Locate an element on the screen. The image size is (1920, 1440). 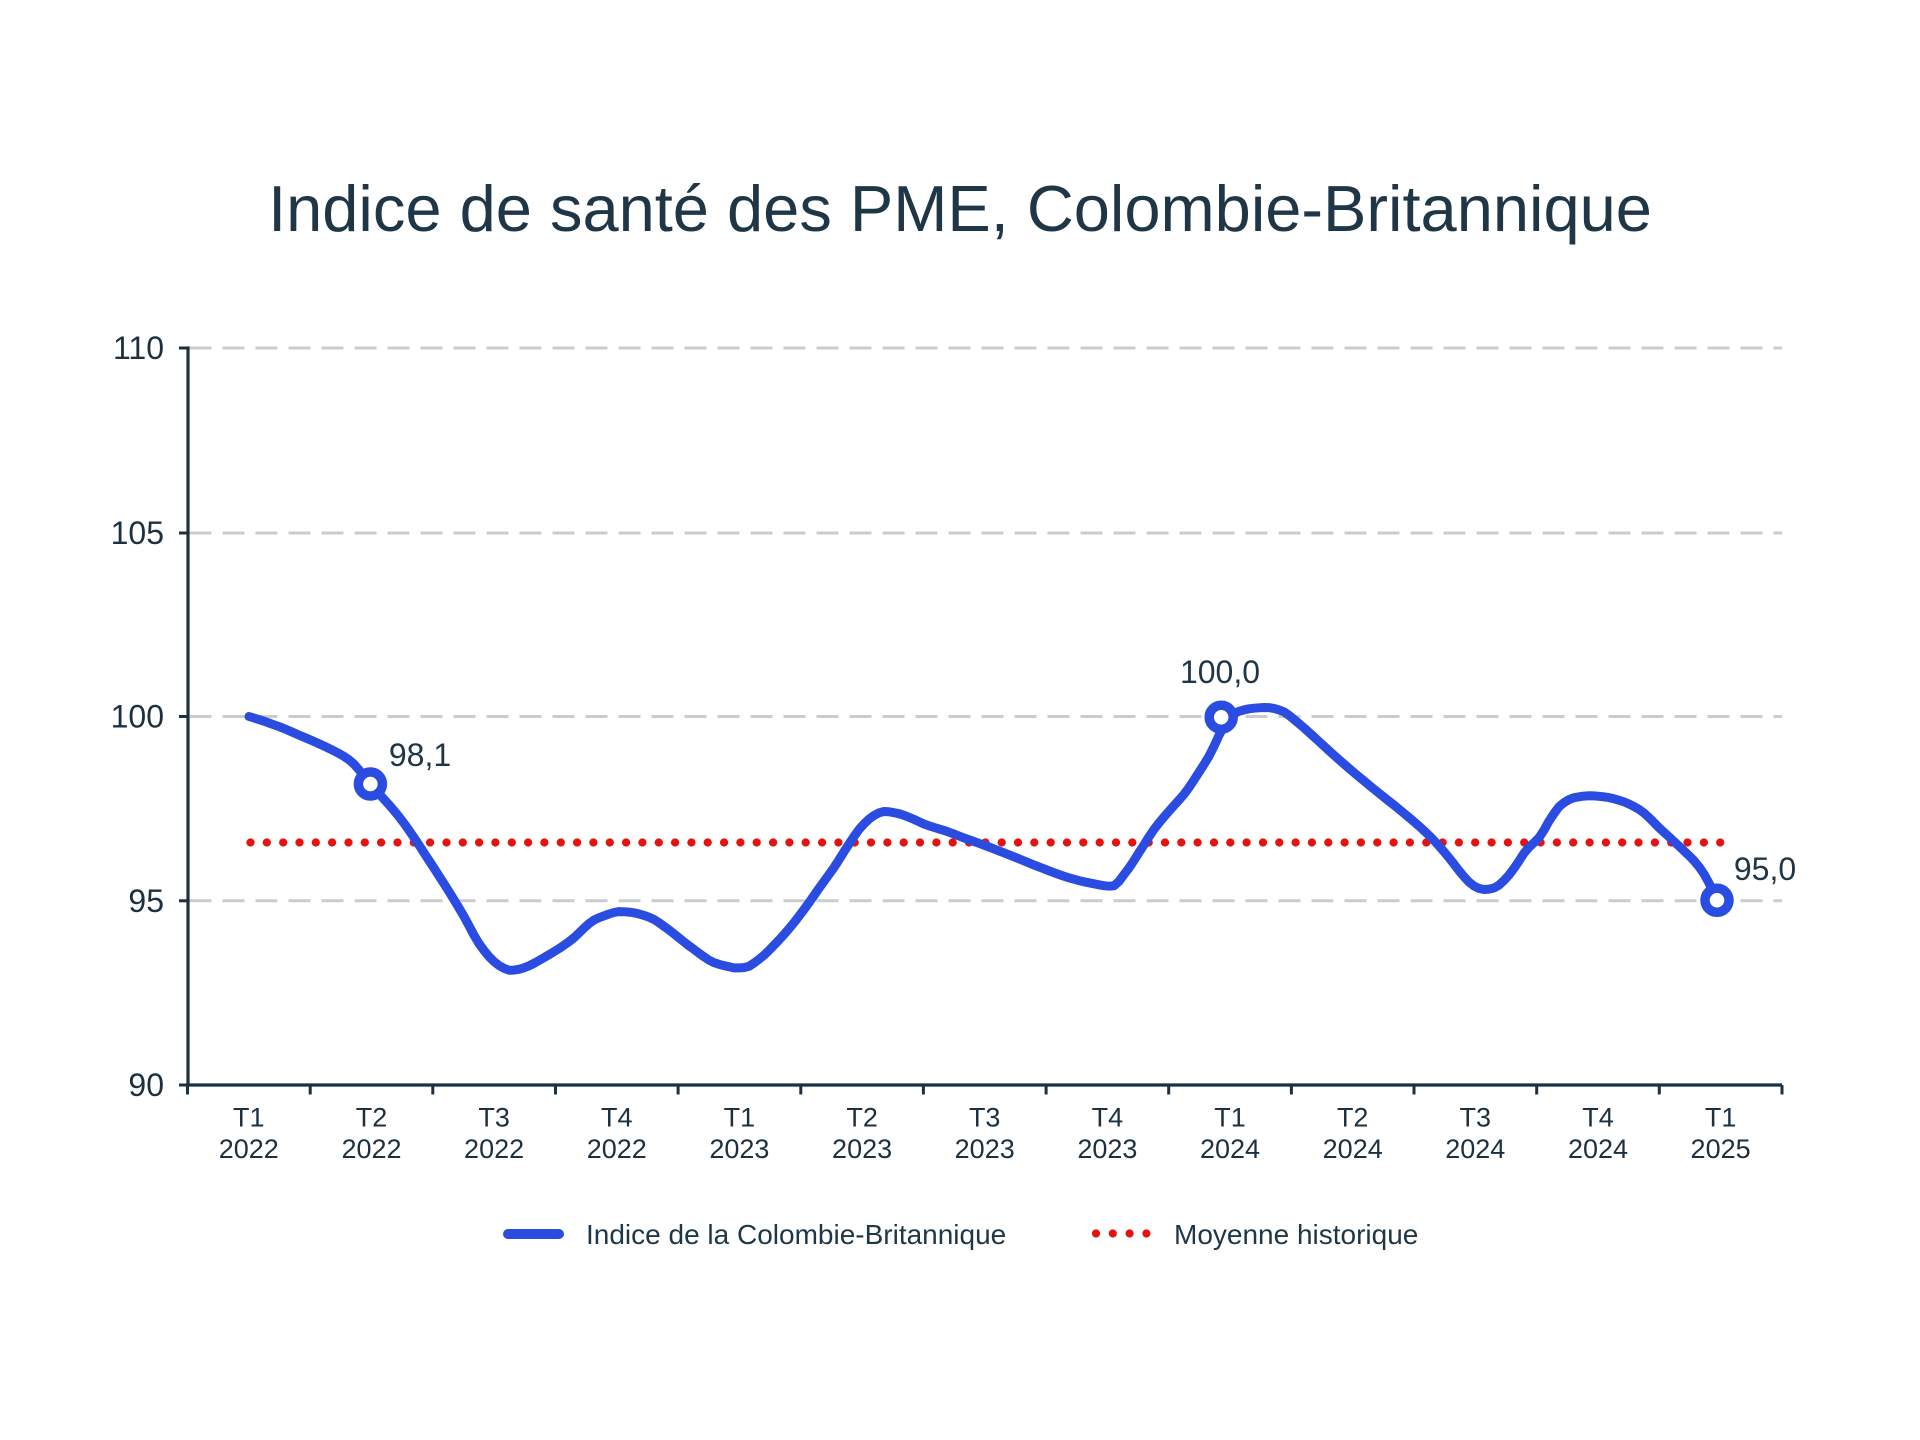
svg-text: 98,1 is located at coordinates (420, 755).